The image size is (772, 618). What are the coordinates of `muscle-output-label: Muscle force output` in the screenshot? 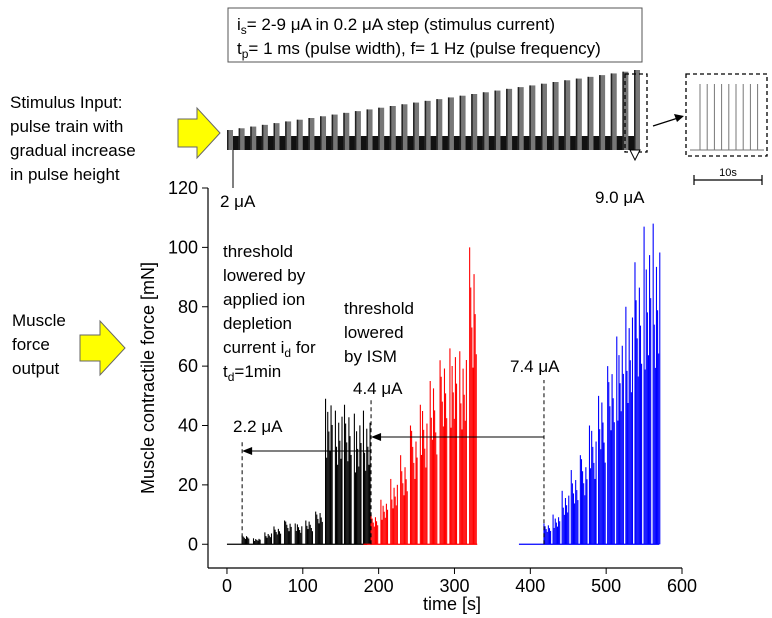 It's located at (39, 344).